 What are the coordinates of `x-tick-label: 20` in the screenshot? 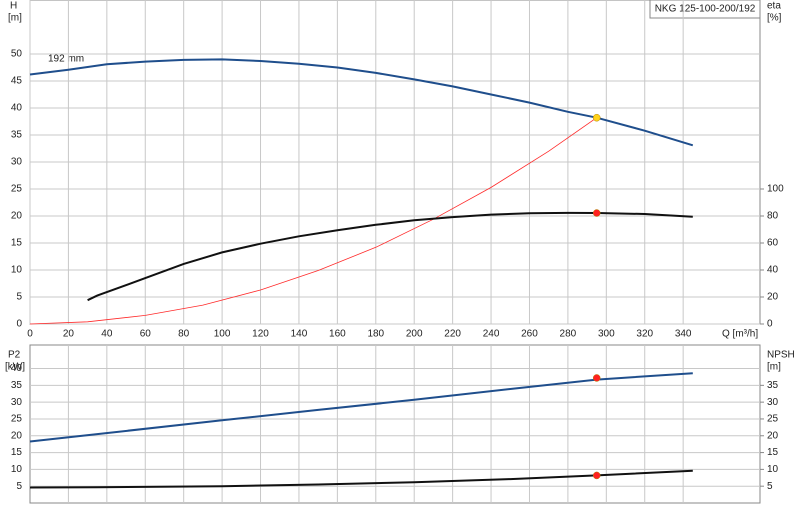 It's located at (69, 334).